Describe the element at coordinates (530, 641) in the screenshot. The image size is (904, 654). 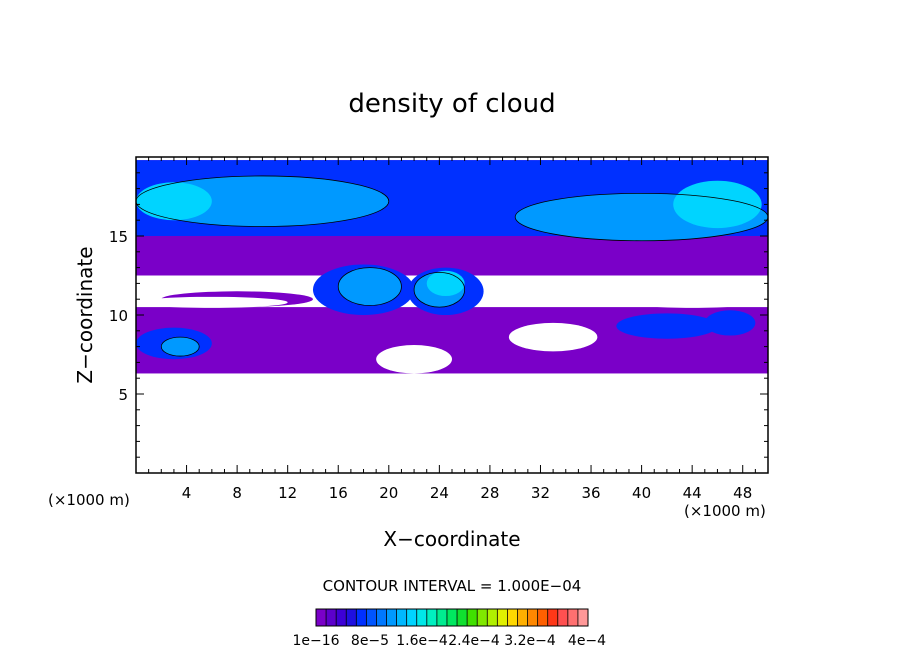
I see `colorbar-tick-label: 3.2e−4` at that location.